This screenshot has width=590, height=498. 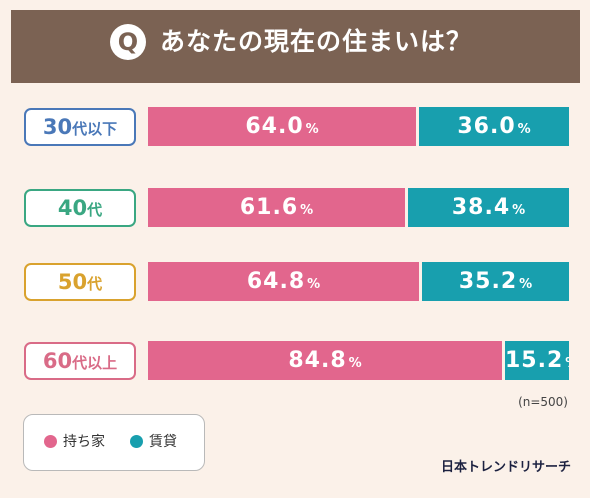 I want to click on category-label: 40代, so click(x=80, y=208).